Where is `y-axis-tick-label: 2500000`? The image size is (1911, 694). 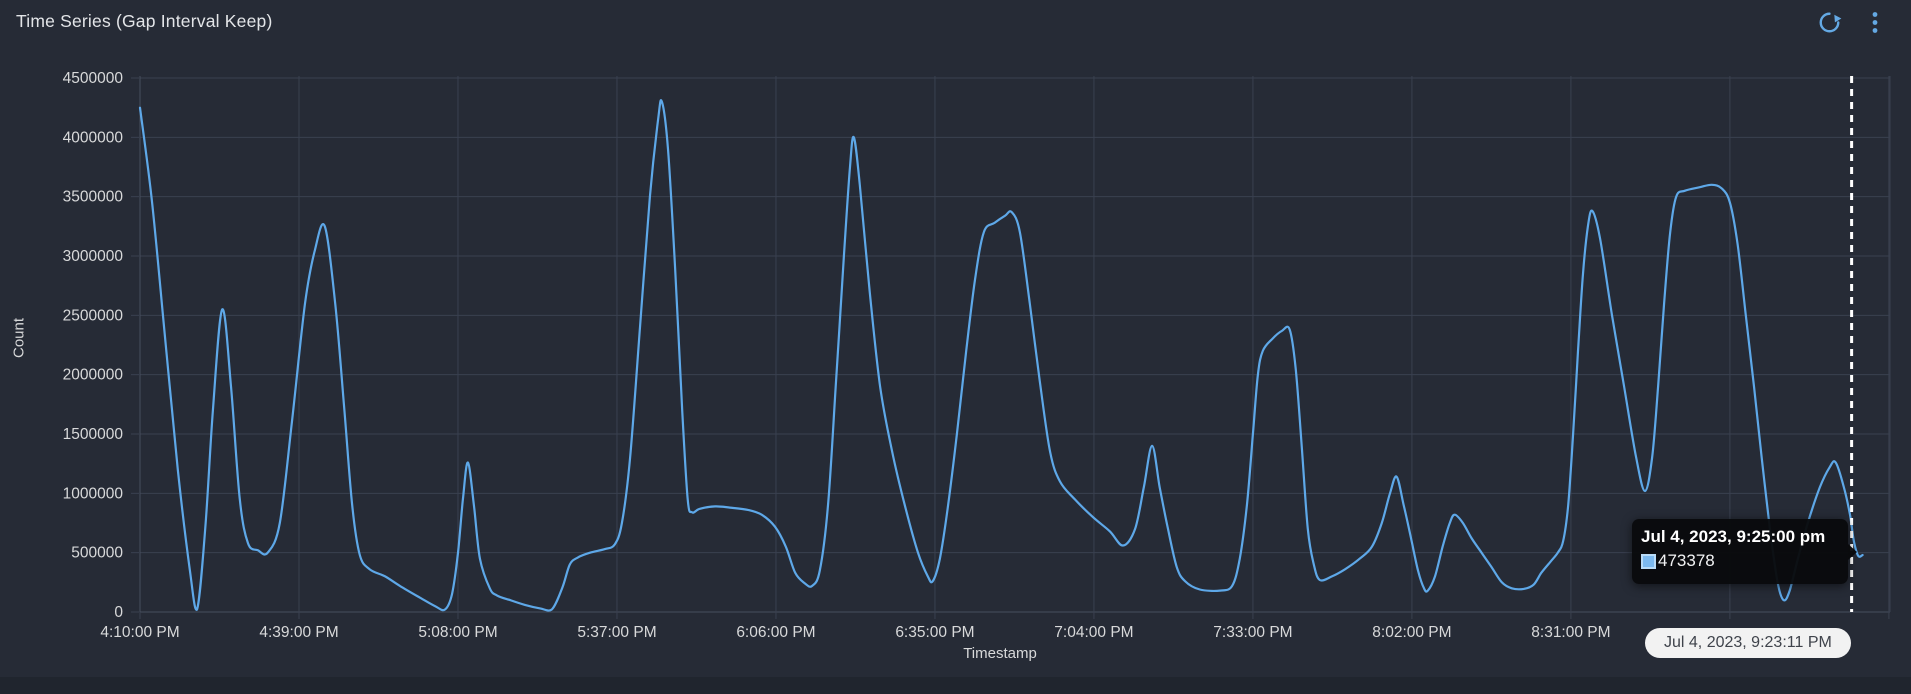 y-axis-tick-label: 2500000 is located at coordinates (93, 315).